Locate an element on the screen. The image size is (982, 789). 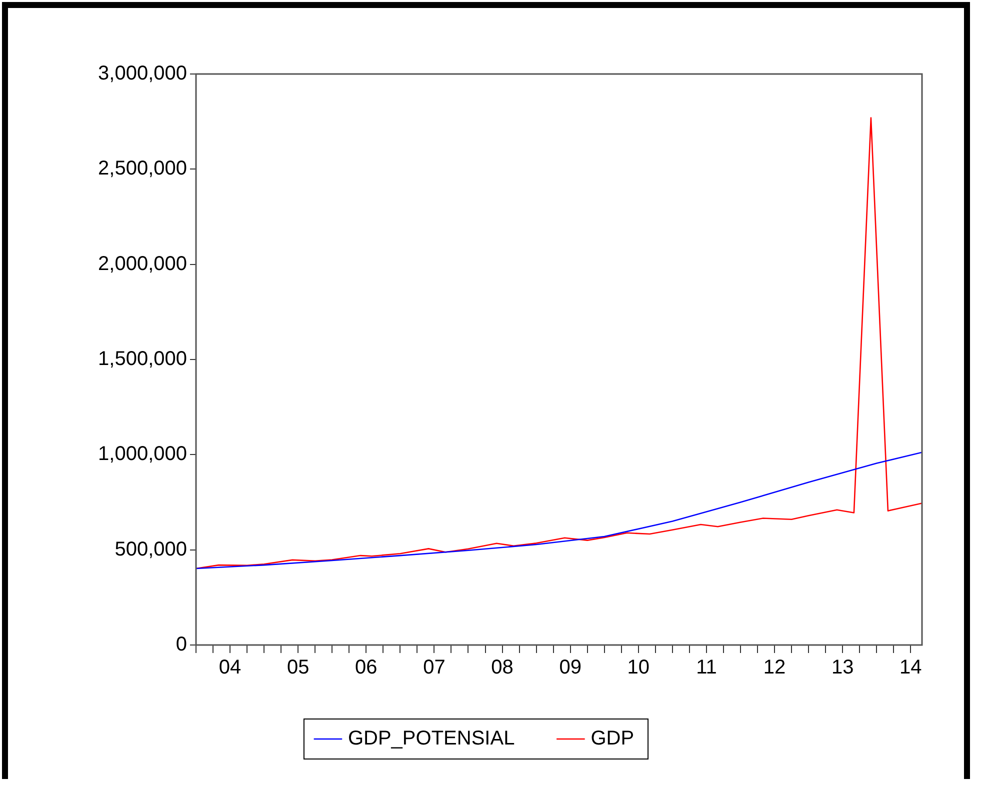
y-tick-label: 1,500,000 is located at coordinates (142, 359).